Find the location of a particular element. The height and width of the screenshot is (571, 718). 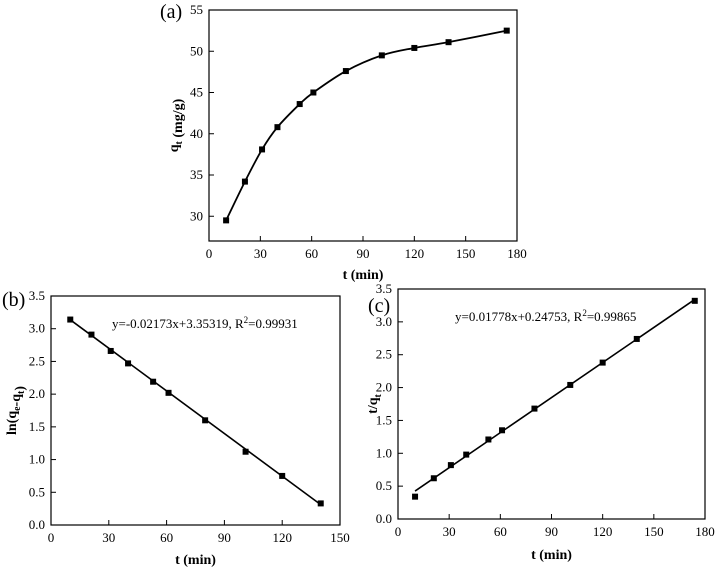

y-tick-label: 55 is located at coordinates (196, 9).